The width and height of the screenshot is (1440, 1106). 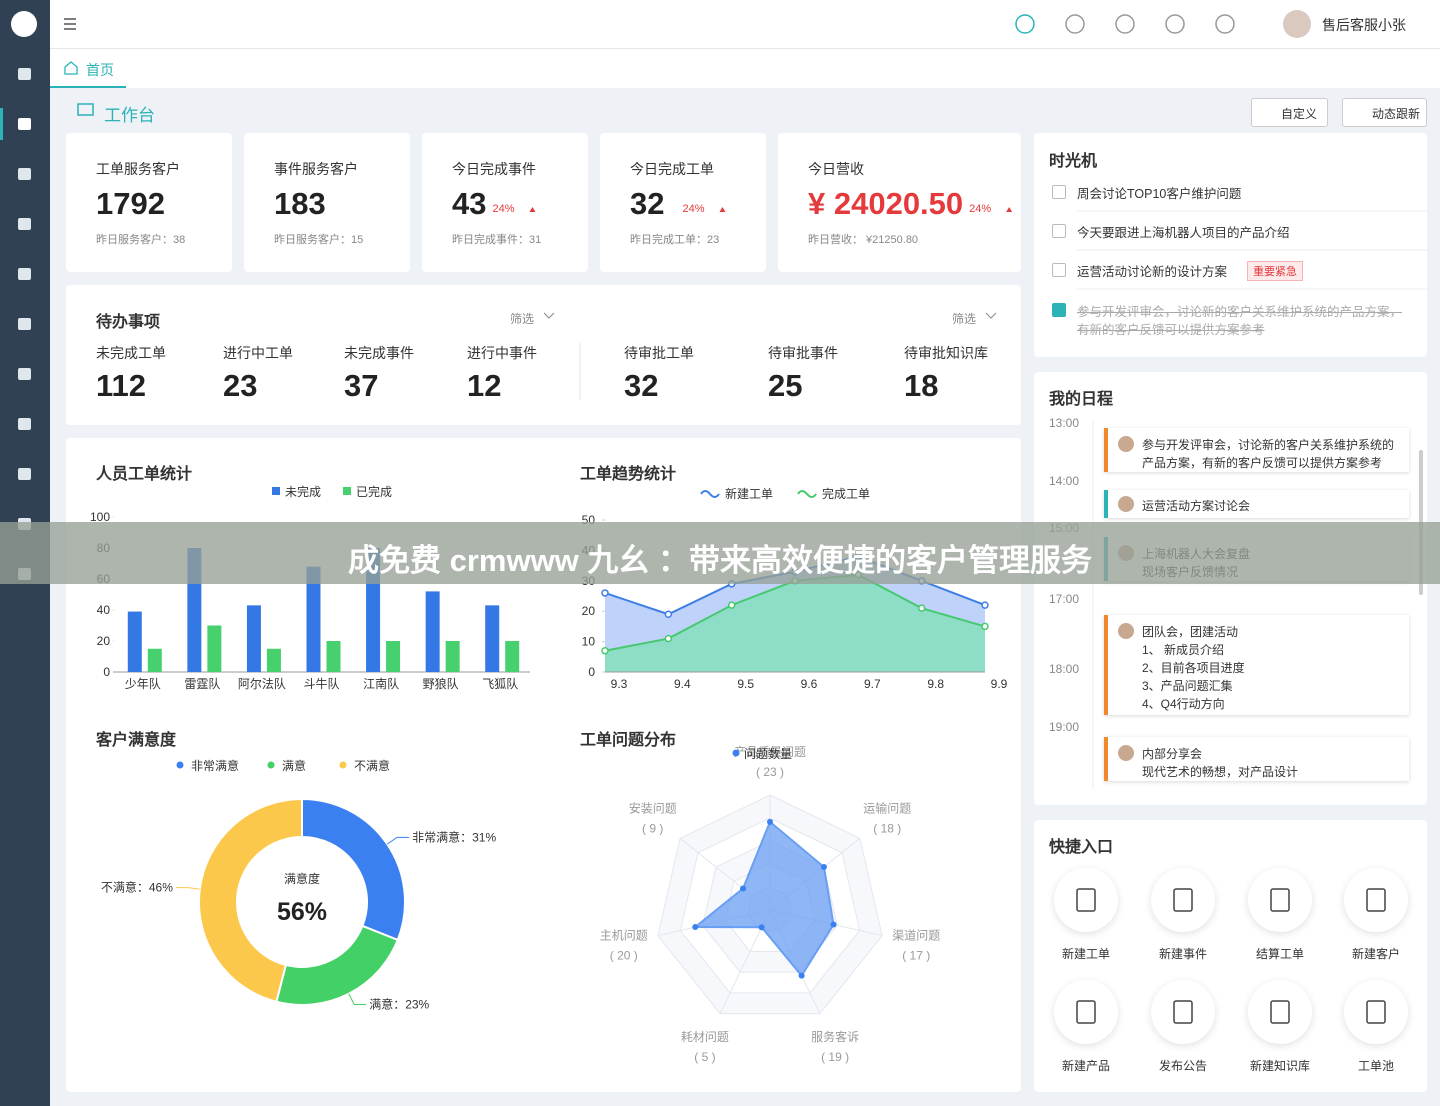 What do you see at coordinates (1183, 650) in the screenshot?
I see `event-text: 1、 新成员介绍` at bounding box center [1183, 650].